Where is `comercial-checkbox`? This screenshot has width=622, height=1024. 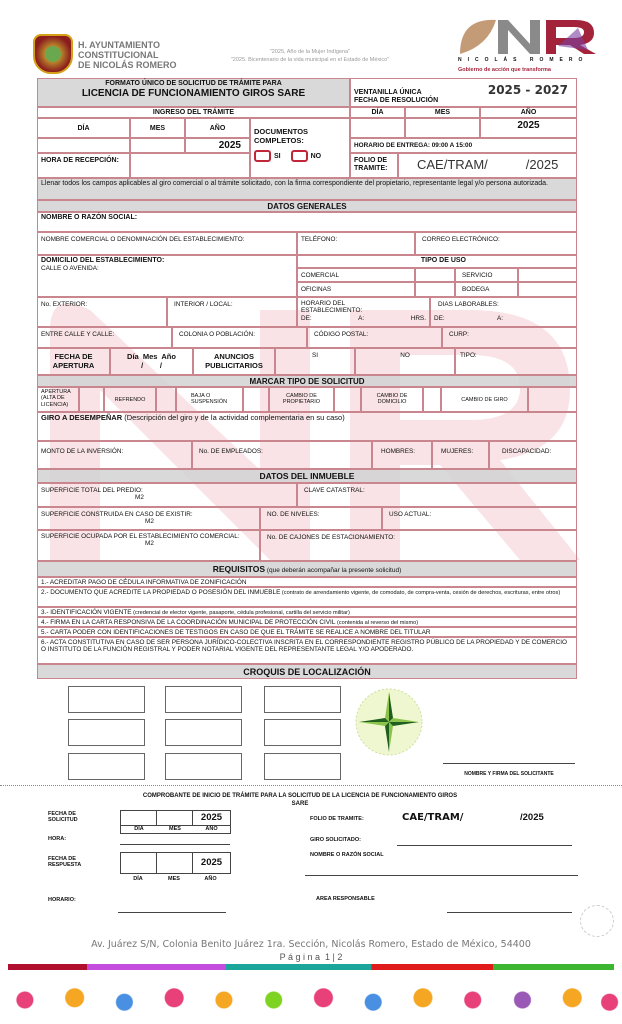 comercial-checkbox is located at coordinates (435, 275).